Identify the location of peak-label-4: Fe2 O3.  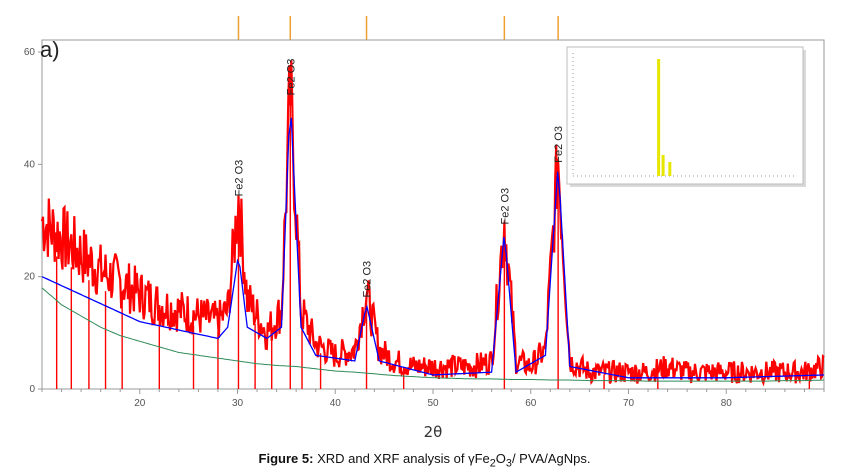
(559, 144).